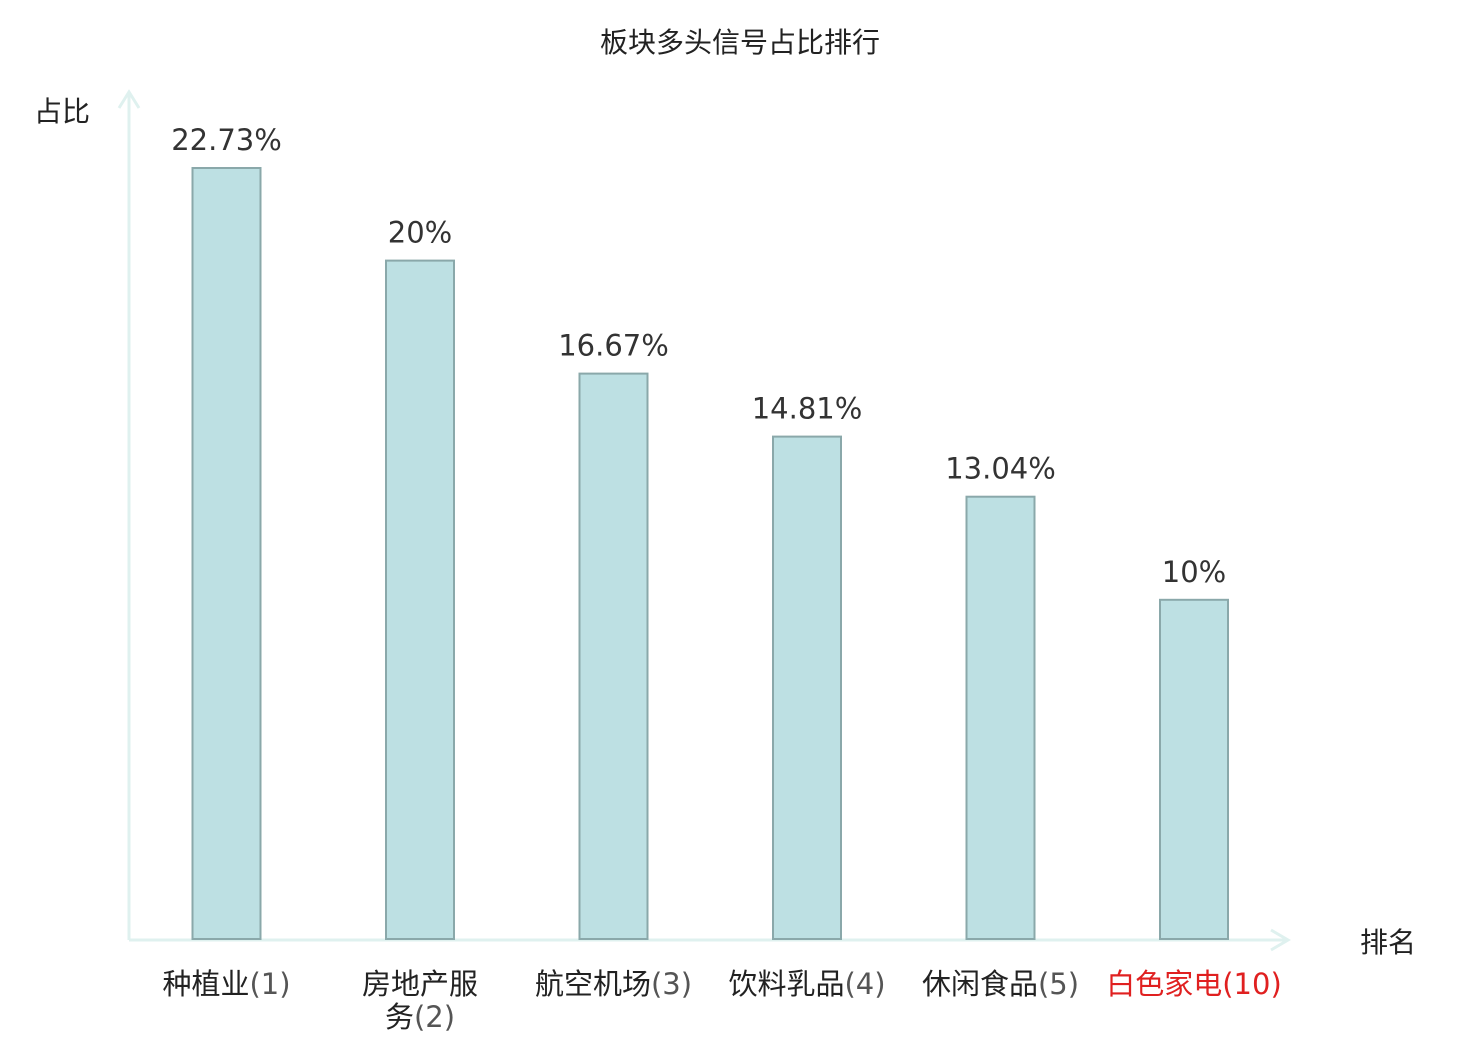  Describe the element at coordinates (613, 346) in the screenshot. I see `bar-value-label: 16.67%` at that location.